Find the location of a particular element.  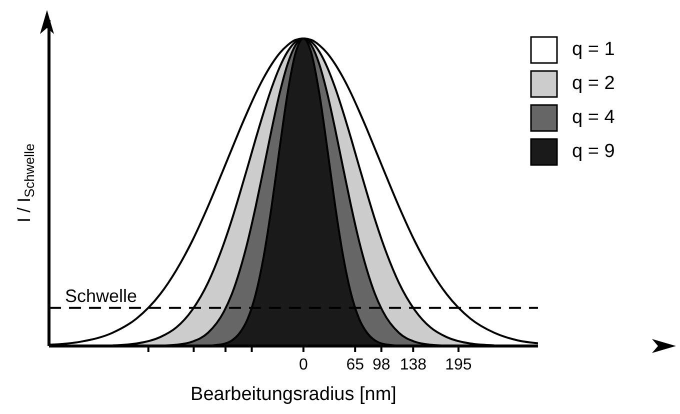

x-tick-label: 65 is located at coordinates (355, 365).